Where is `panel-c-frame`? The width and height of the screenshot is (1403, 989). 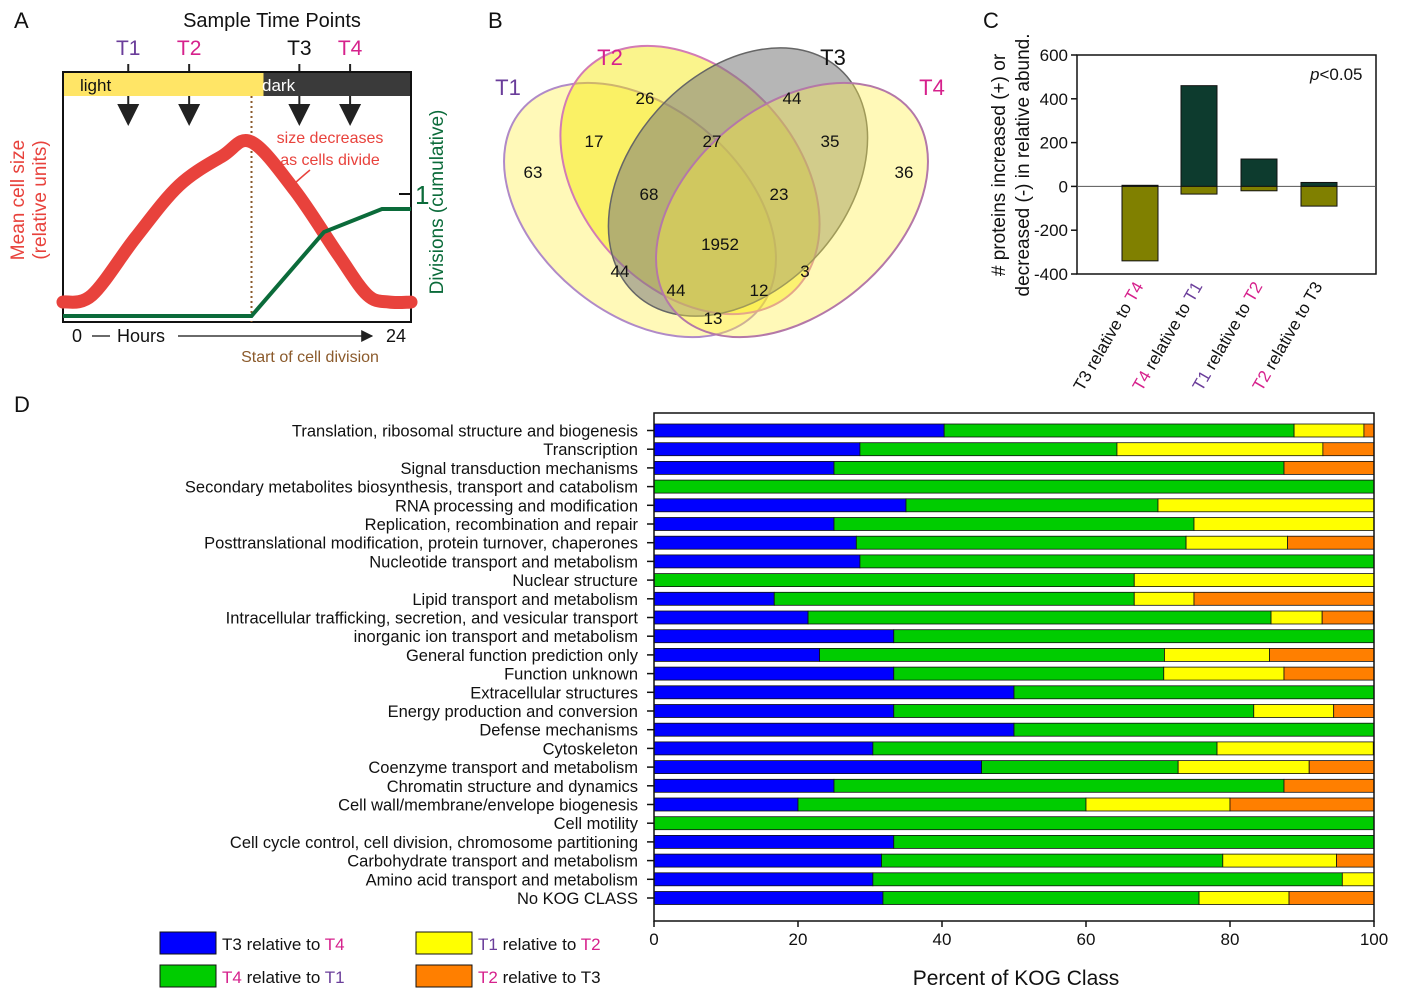 panel-c-frame is located at coordinates (1226, 164).